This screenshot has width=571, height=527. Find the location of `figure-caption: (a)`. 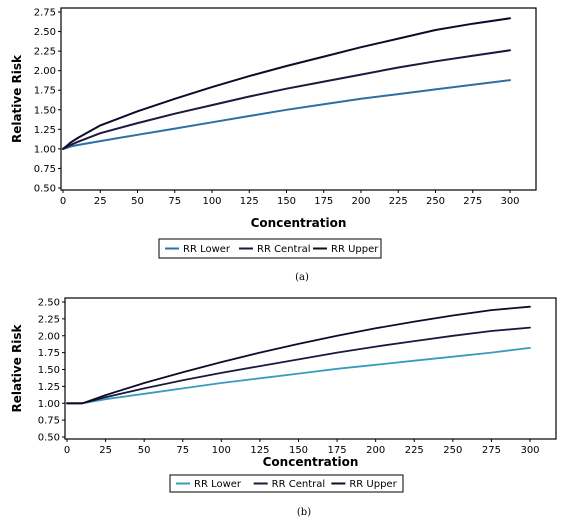

figure-caption: (a) is located at coordinates (302, 277).